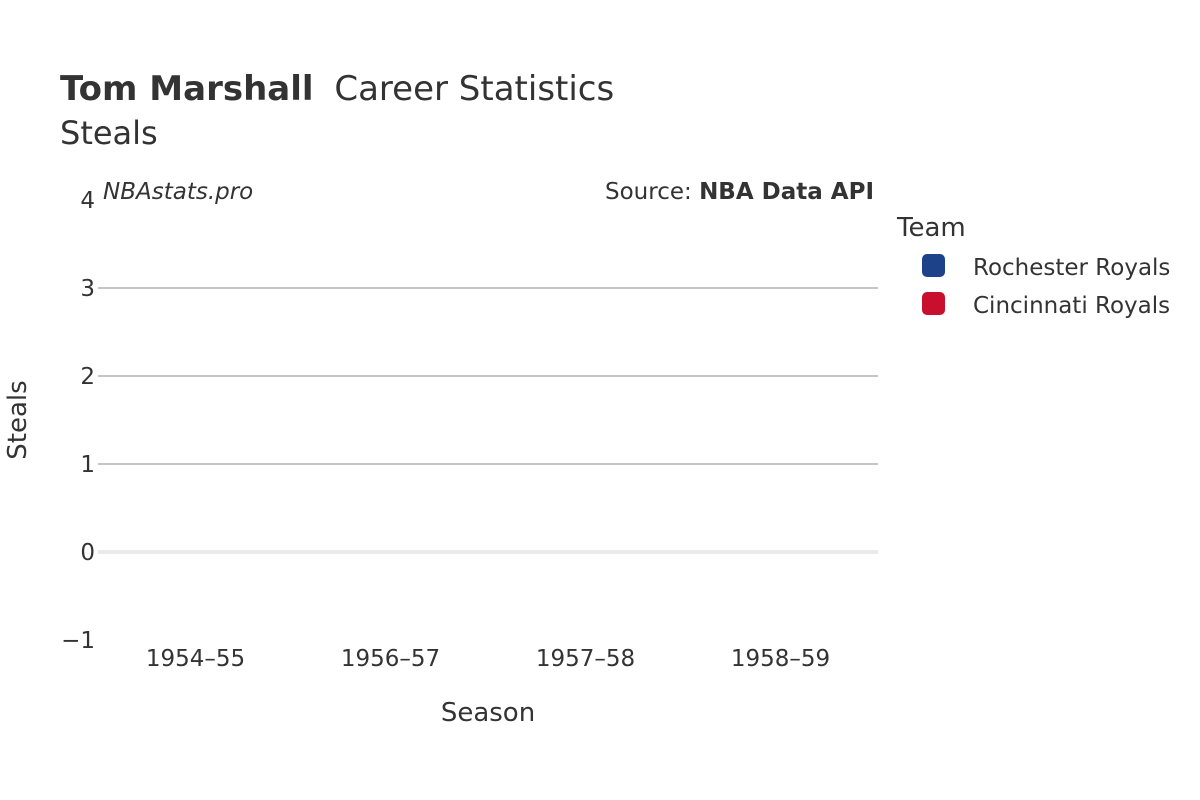  Describe the element at coordinates (931, 228) in the screenshot. I see `legend-title: Team` at that location.